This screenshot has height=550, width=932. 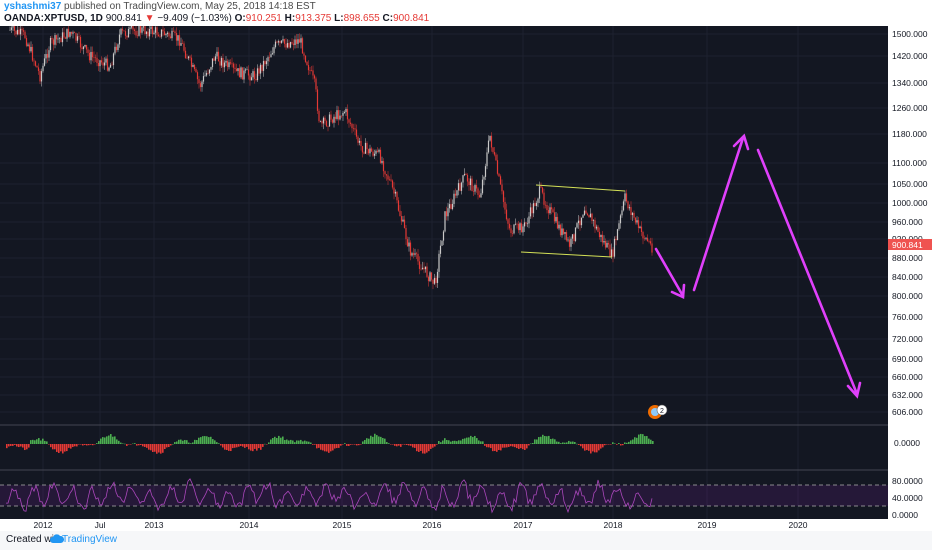 I want to click on high-value: 913.375, so click(x=313, y=18).